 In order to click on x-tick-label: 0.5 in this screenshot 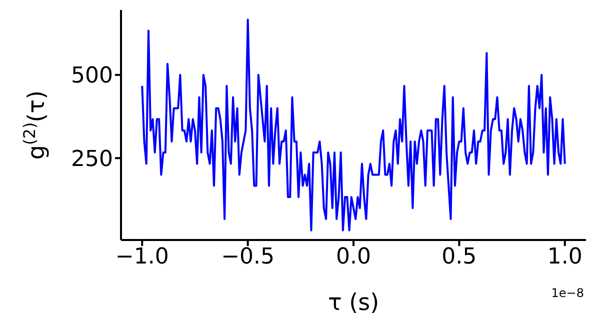, I will do `click(459, 257)`.